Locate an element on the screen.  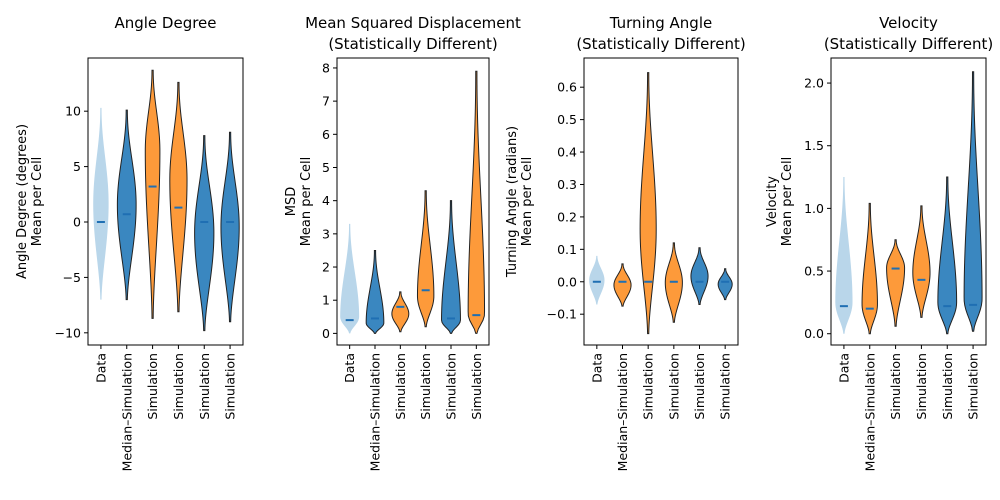
chart-title: Turning Angle is located at coordinates (660, 23).